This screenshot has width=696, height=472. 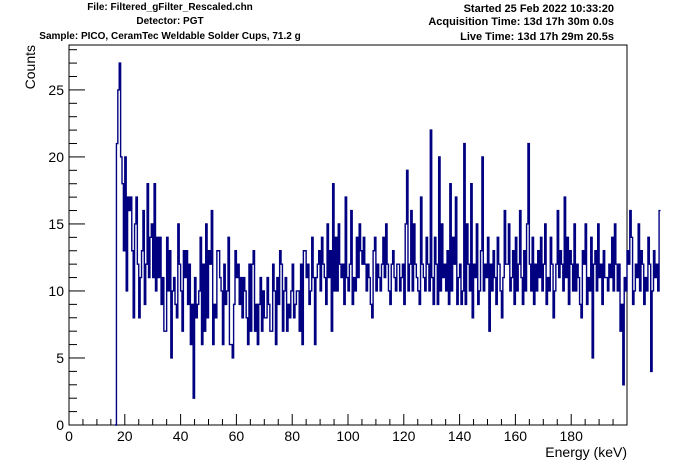 I want to click on x-axis: 0 20 40 60 80 100 120 140 160 180, so click(x=346, y=429).